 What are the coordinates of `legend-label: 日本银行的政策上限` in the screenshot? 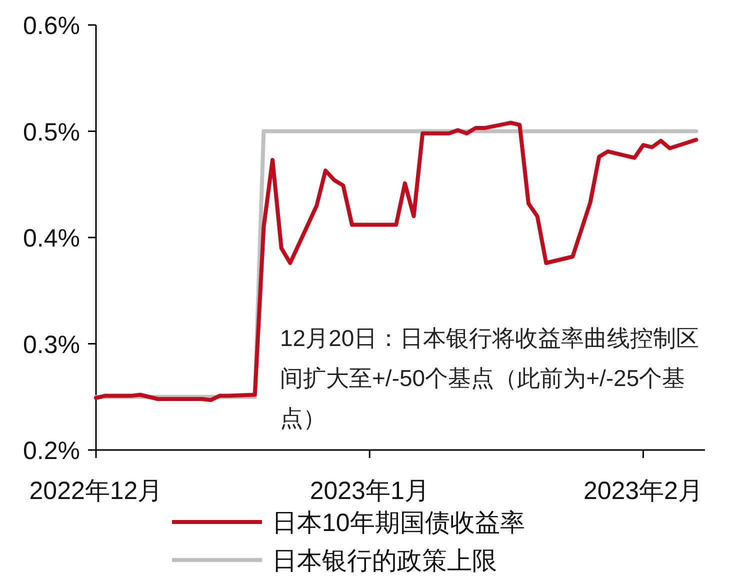 It's located at (384, 561).